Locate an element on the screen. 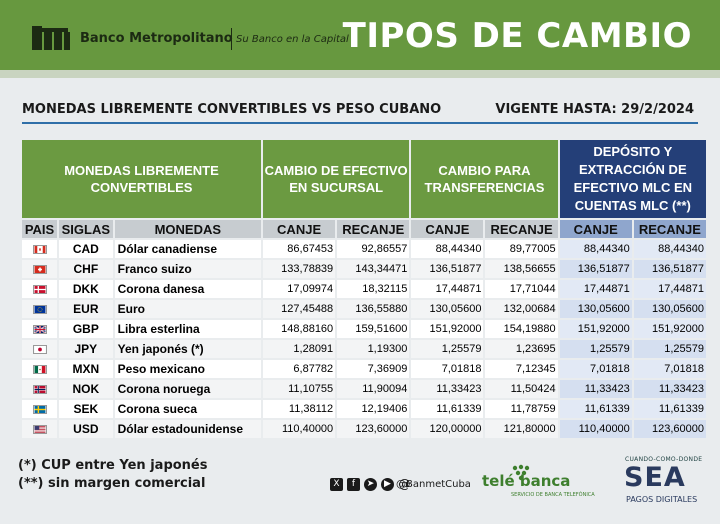 The height and width of the screenshot is (524, 720). col-cash-canje: CANJE is located at coordinates (299, 229).